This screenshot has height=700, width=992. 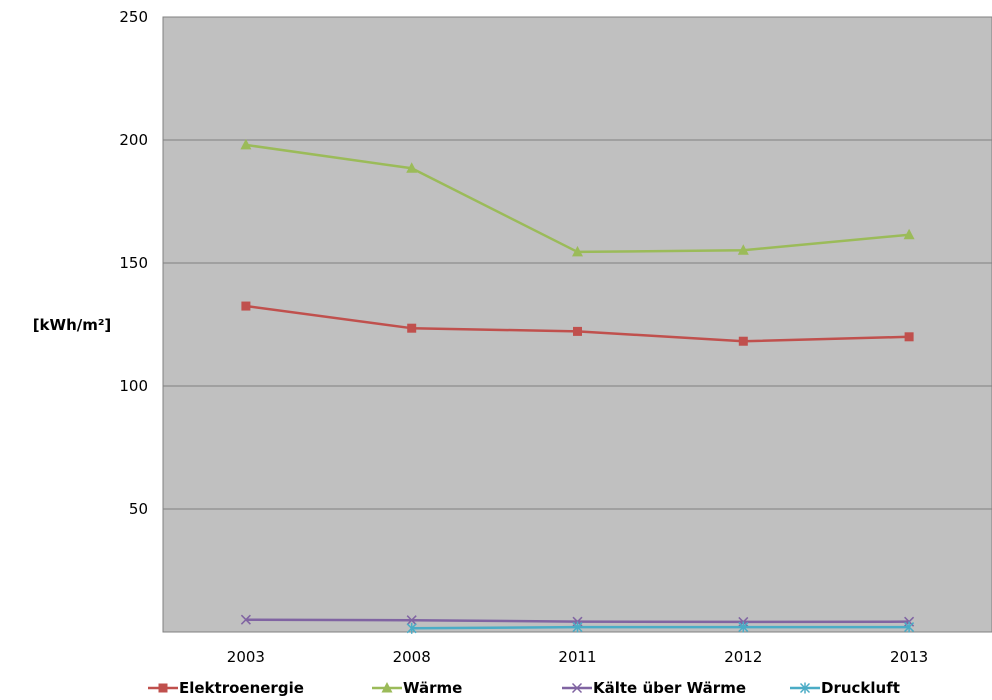 I want to click on y-axis-ticks: 250 200 150 100 50, so click(x=133, y=263).